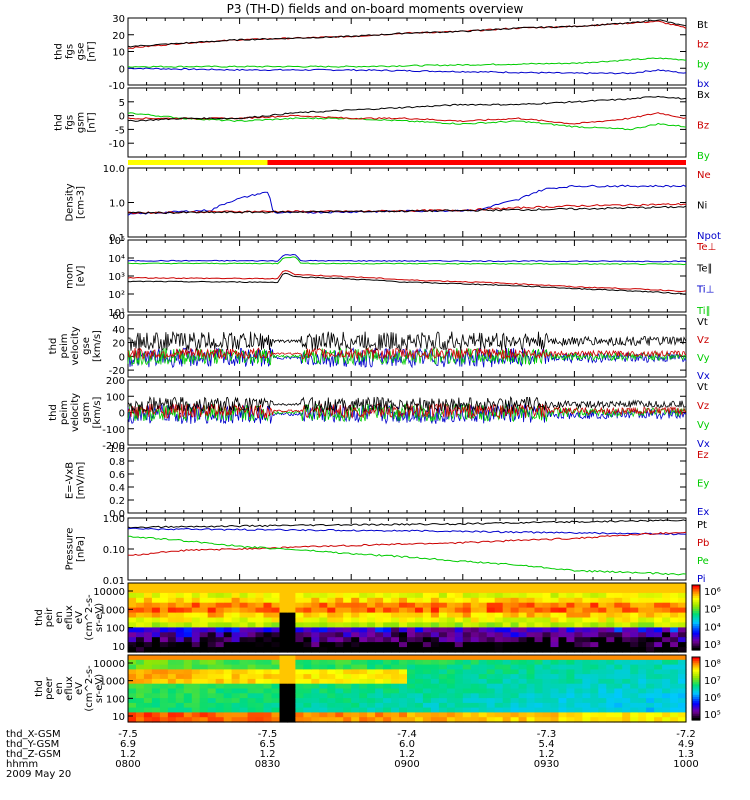 The height and width of the screenshot is (800, 750). What do you see at coordinates (117, 514) in the screenshot?
I see `y-tick-label: 0.0` at bounding box center [117, 514].